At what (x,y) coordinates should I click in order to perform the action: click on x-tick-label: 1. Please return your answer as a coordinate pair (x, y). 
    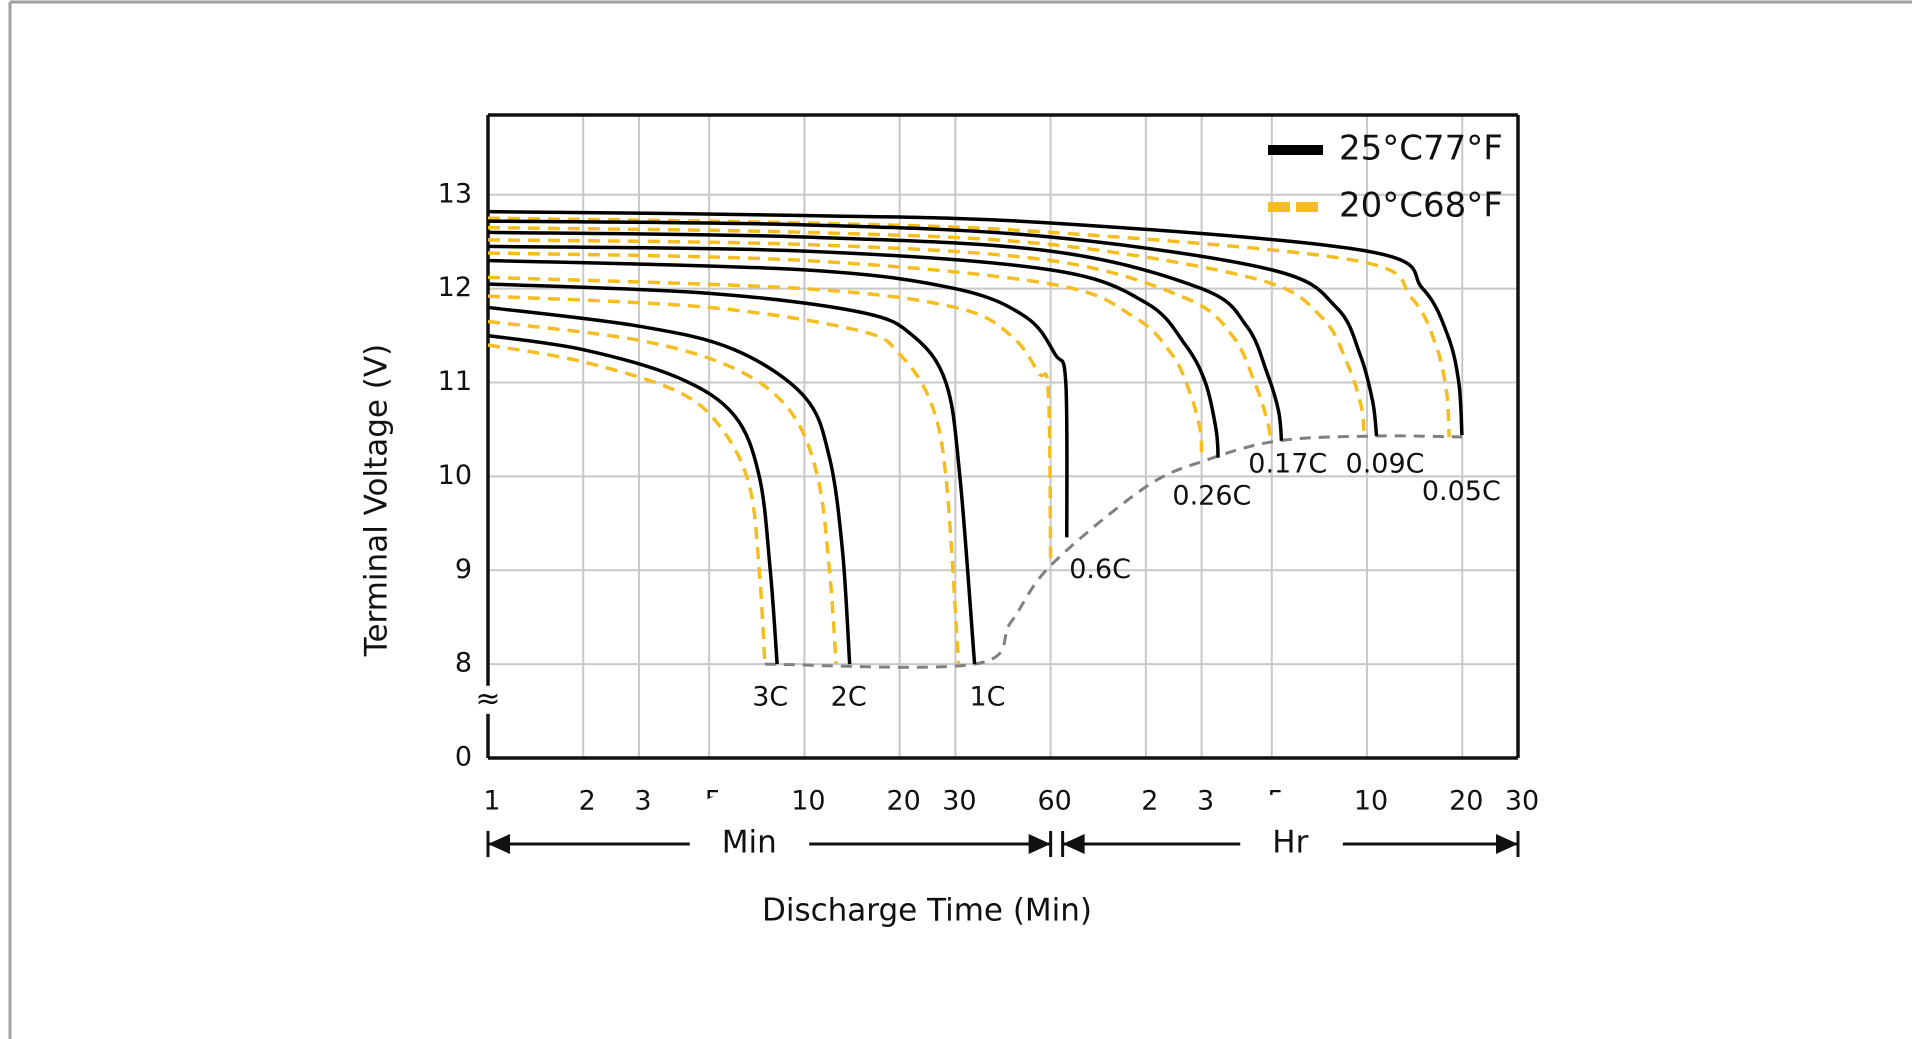
    Looking at the image, I should click on (491, 801).